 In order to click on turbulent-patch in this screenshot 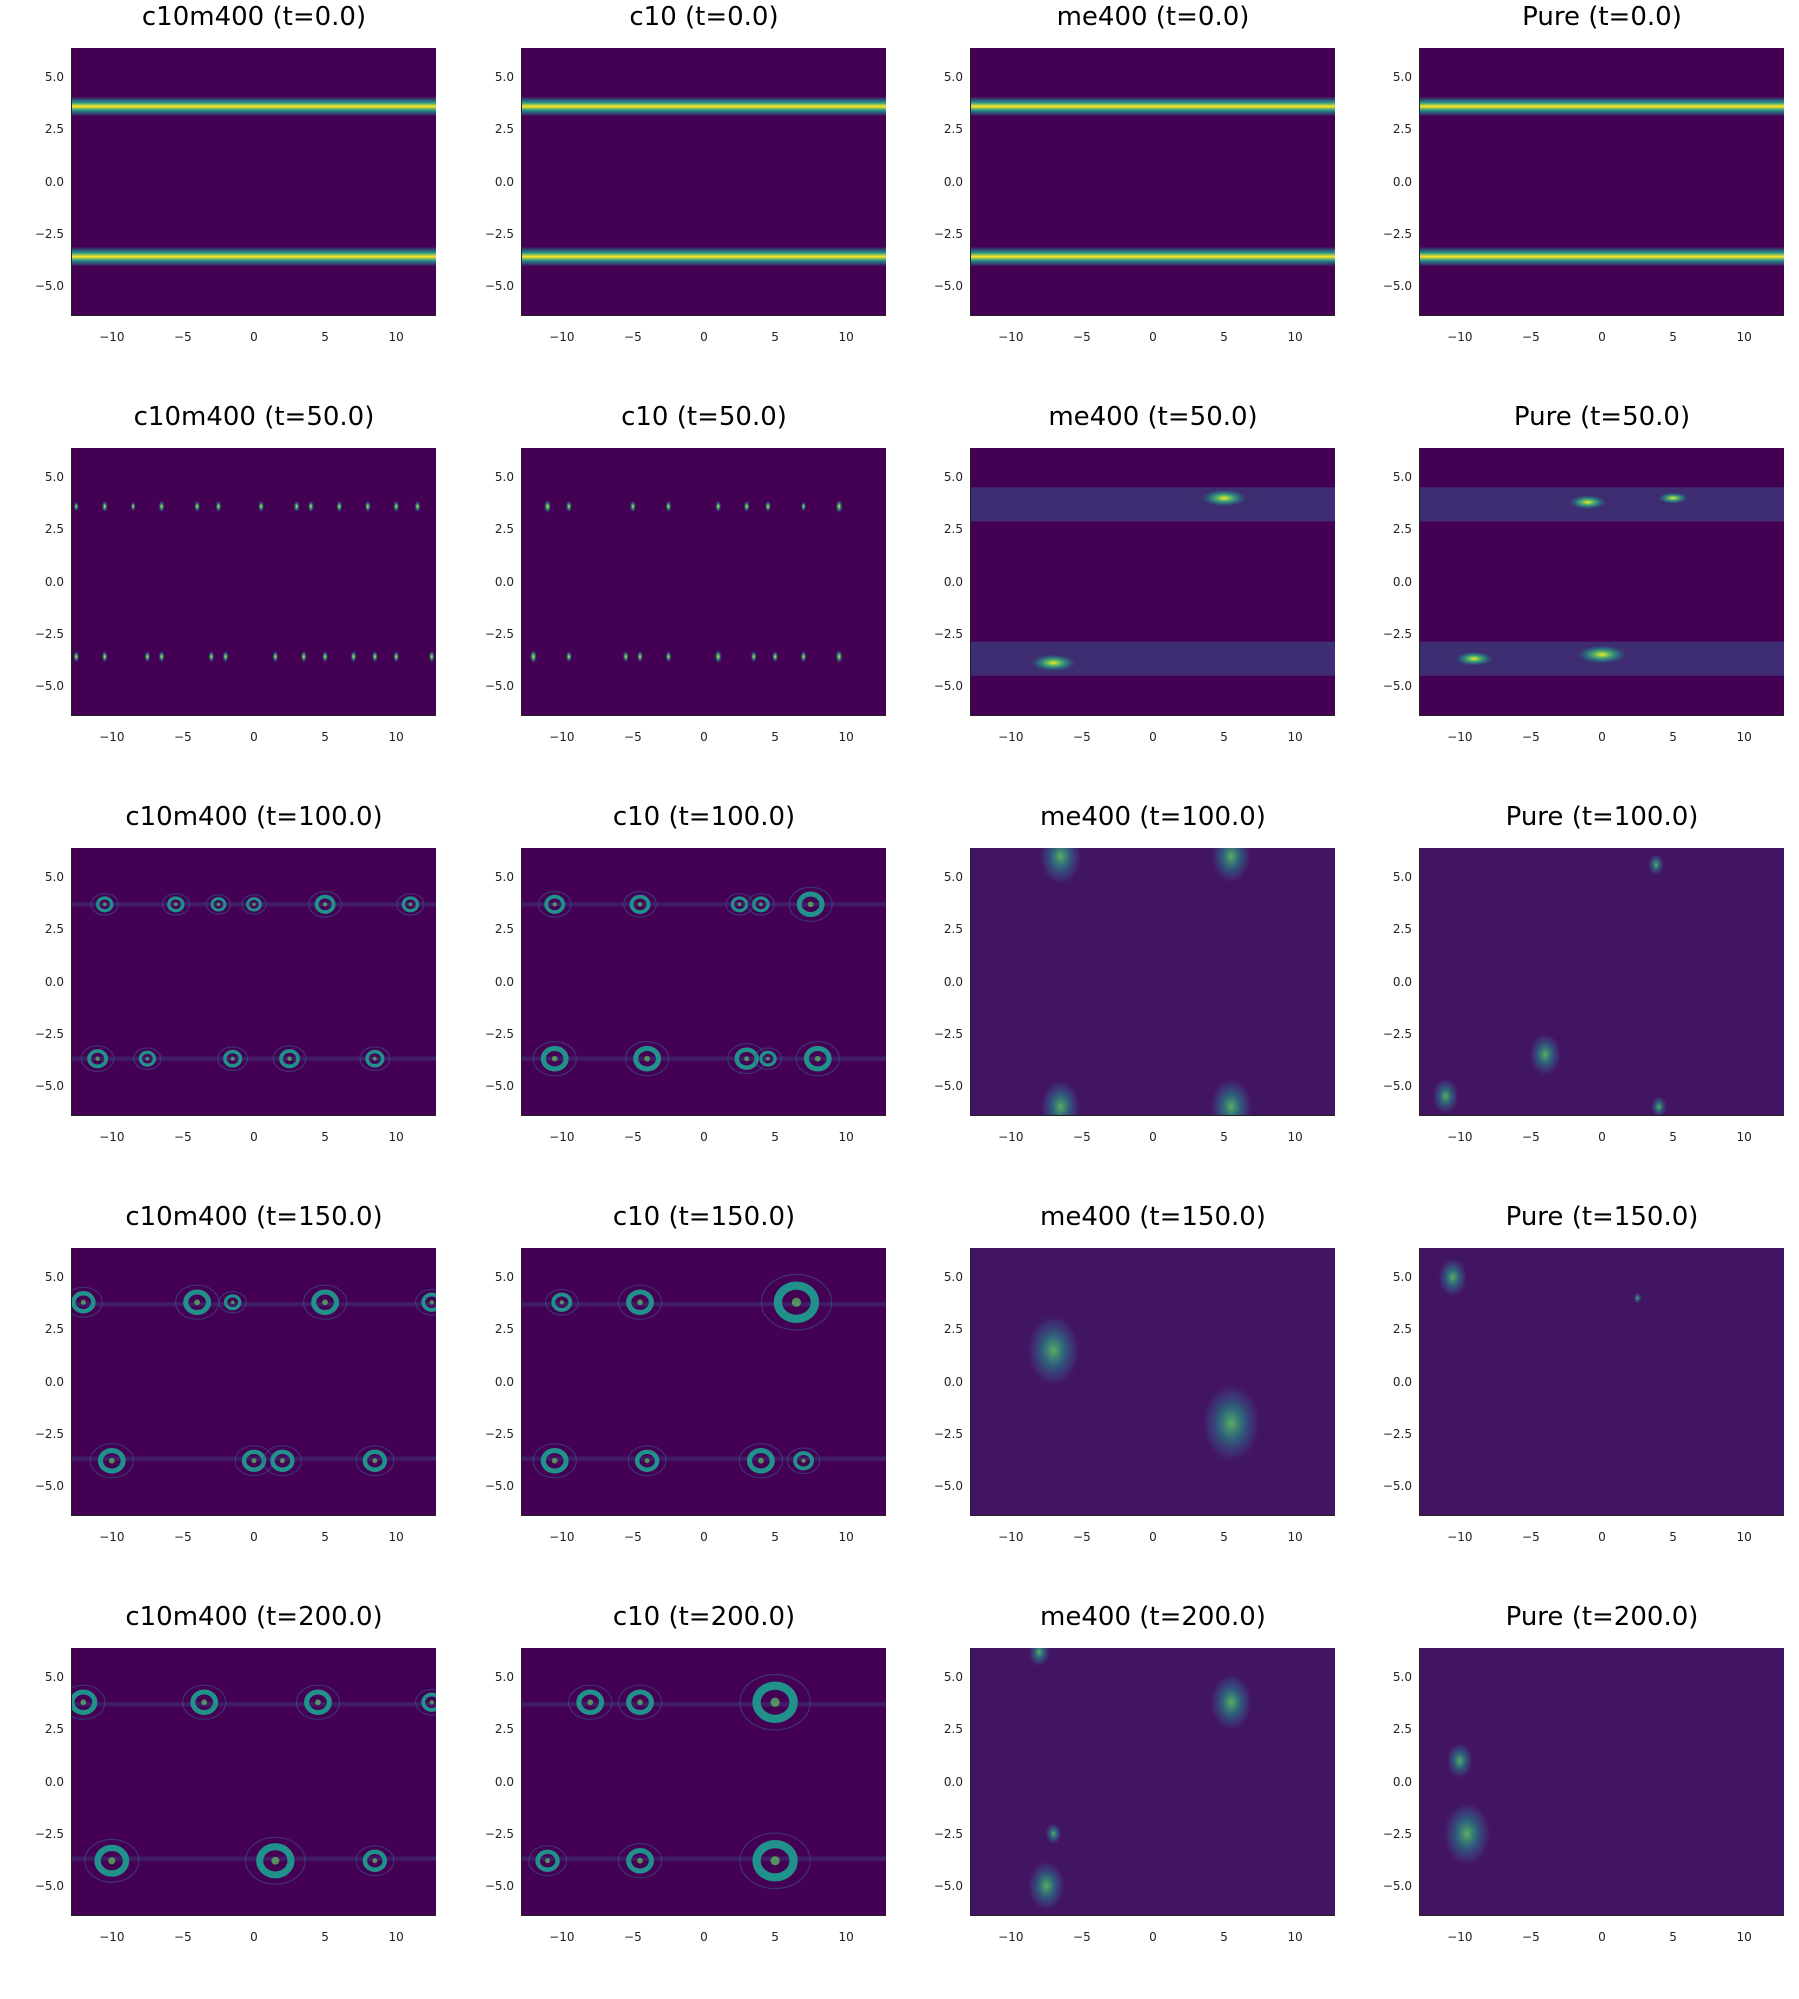, I will do `click(1602, 654)`.